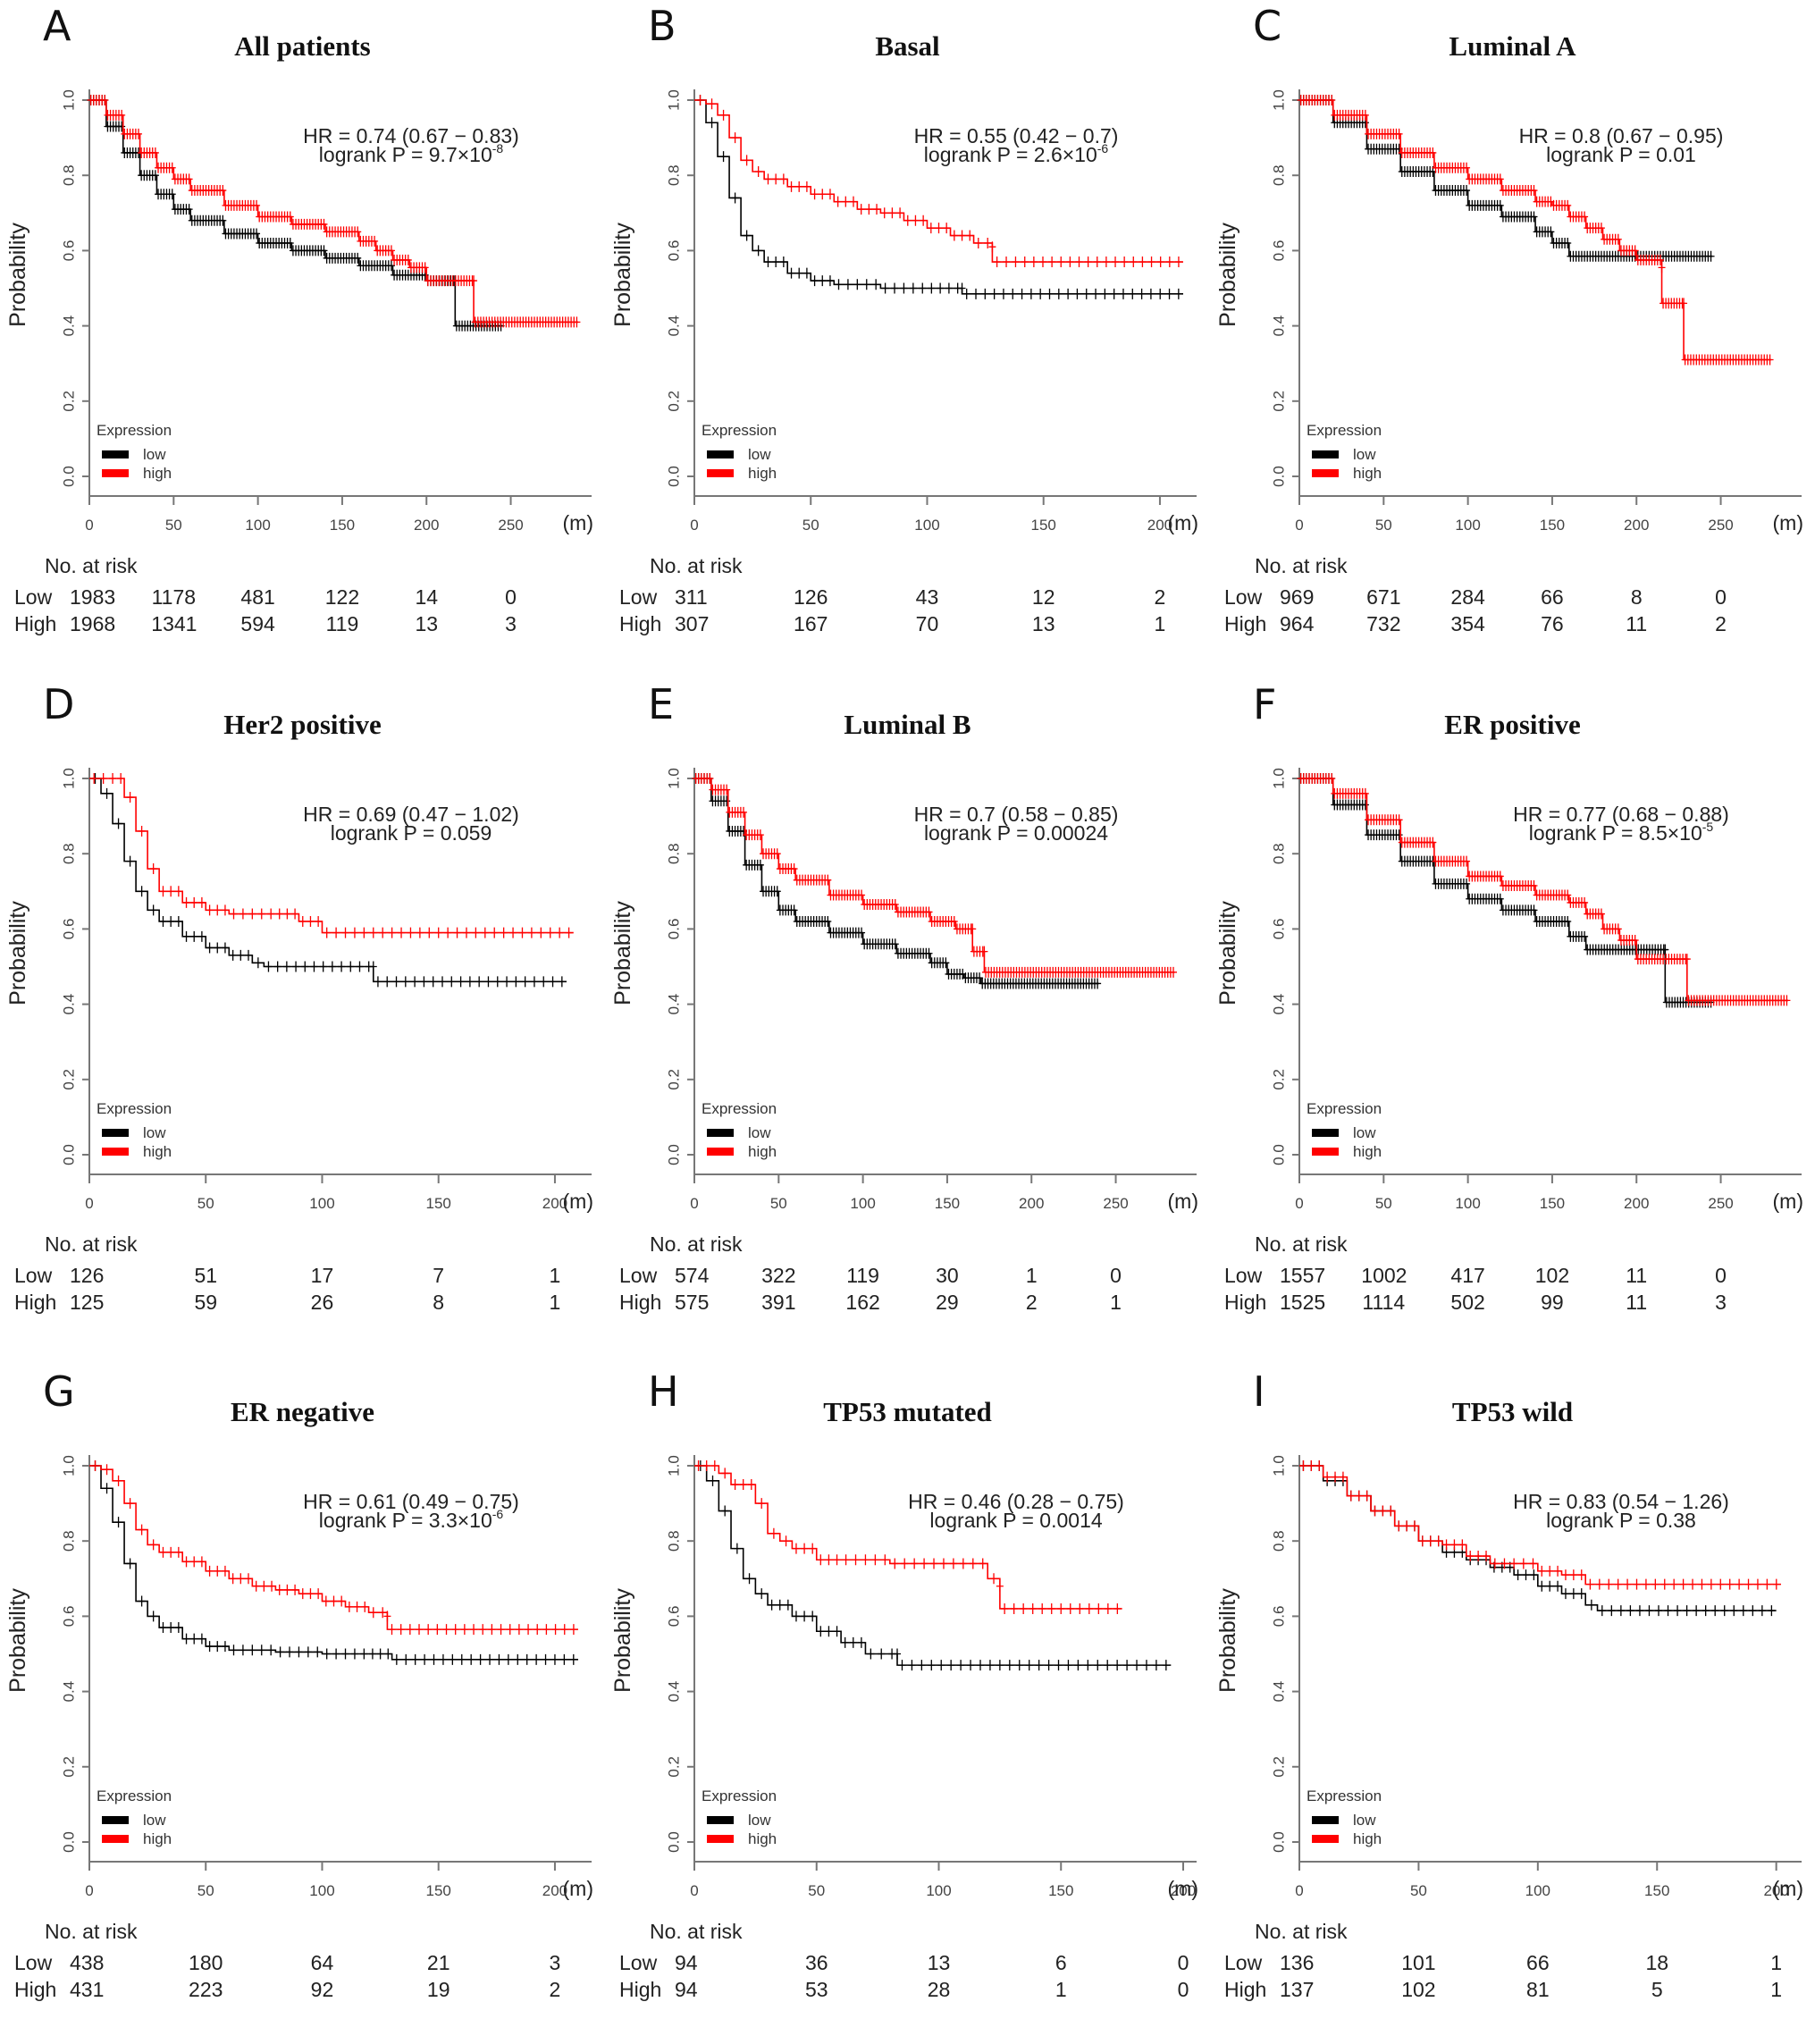 The width and height of the screenshot is (1815, 2044). Describe the element at coordinates (302, 46) in the screenshot. I see `chart-title: All patients` at that location.